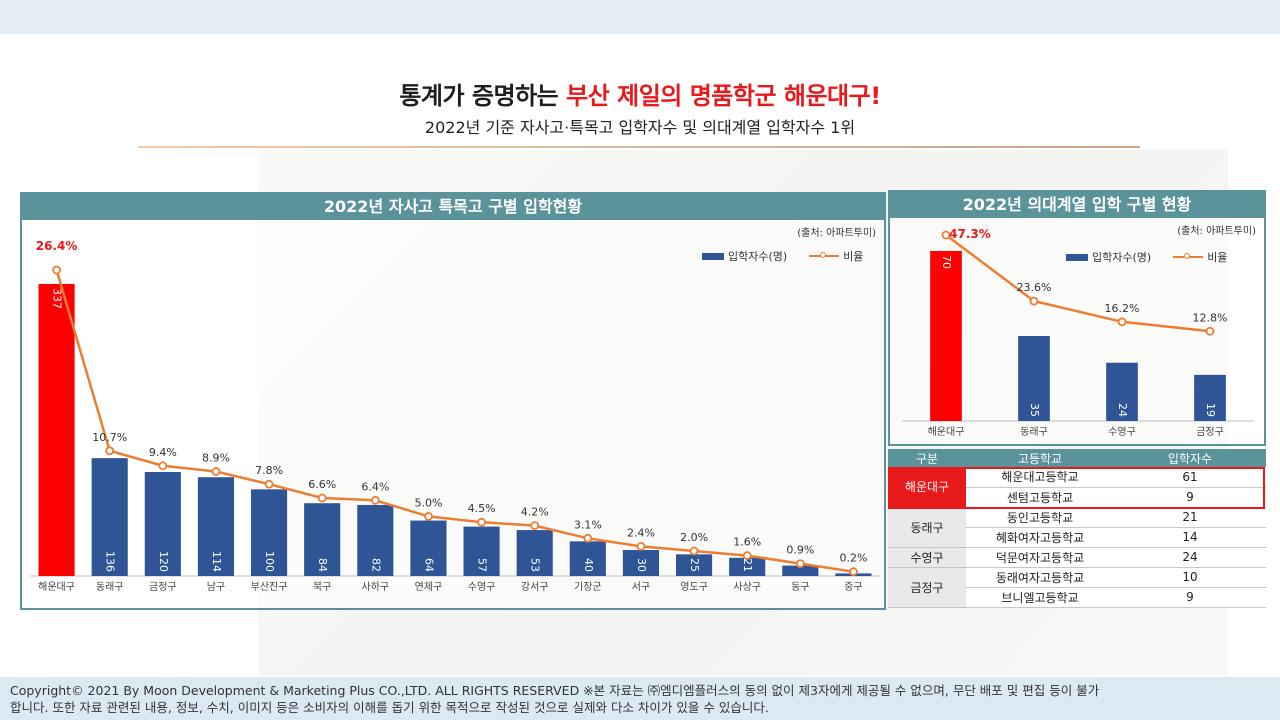  Describe the element at coordinates (1040, 537) in the screenshot. I see `school-cell: 혜화여자고등학교` at that location.